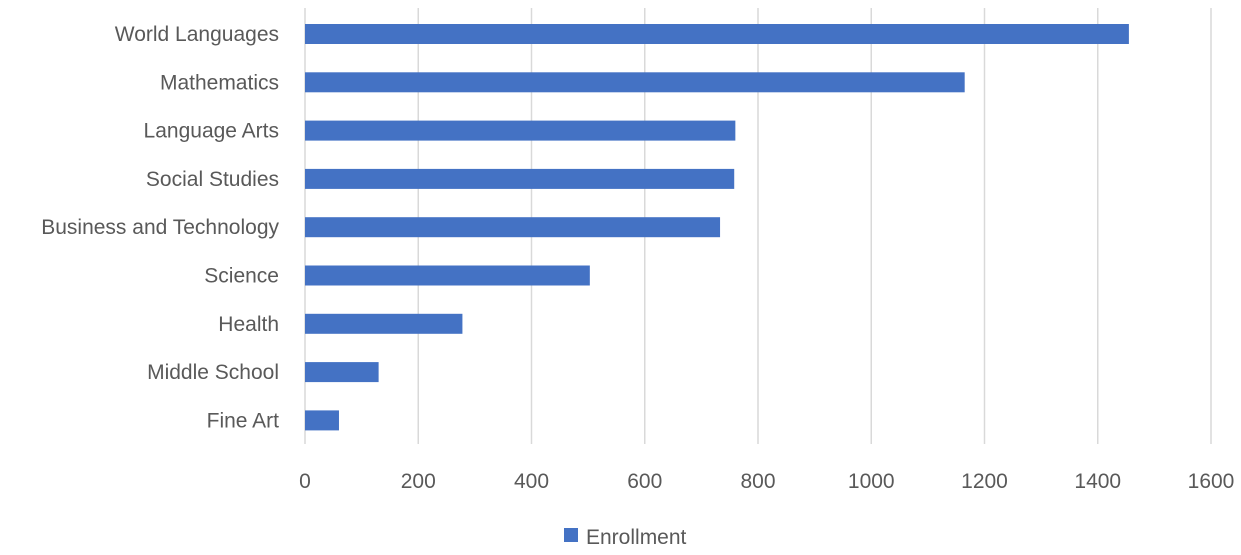 This screenshot has height=555, width=1241. Describe the element at coordinates (984, 481) in the screenshot. I see `x-tick-label-1200: 1200` at that location.